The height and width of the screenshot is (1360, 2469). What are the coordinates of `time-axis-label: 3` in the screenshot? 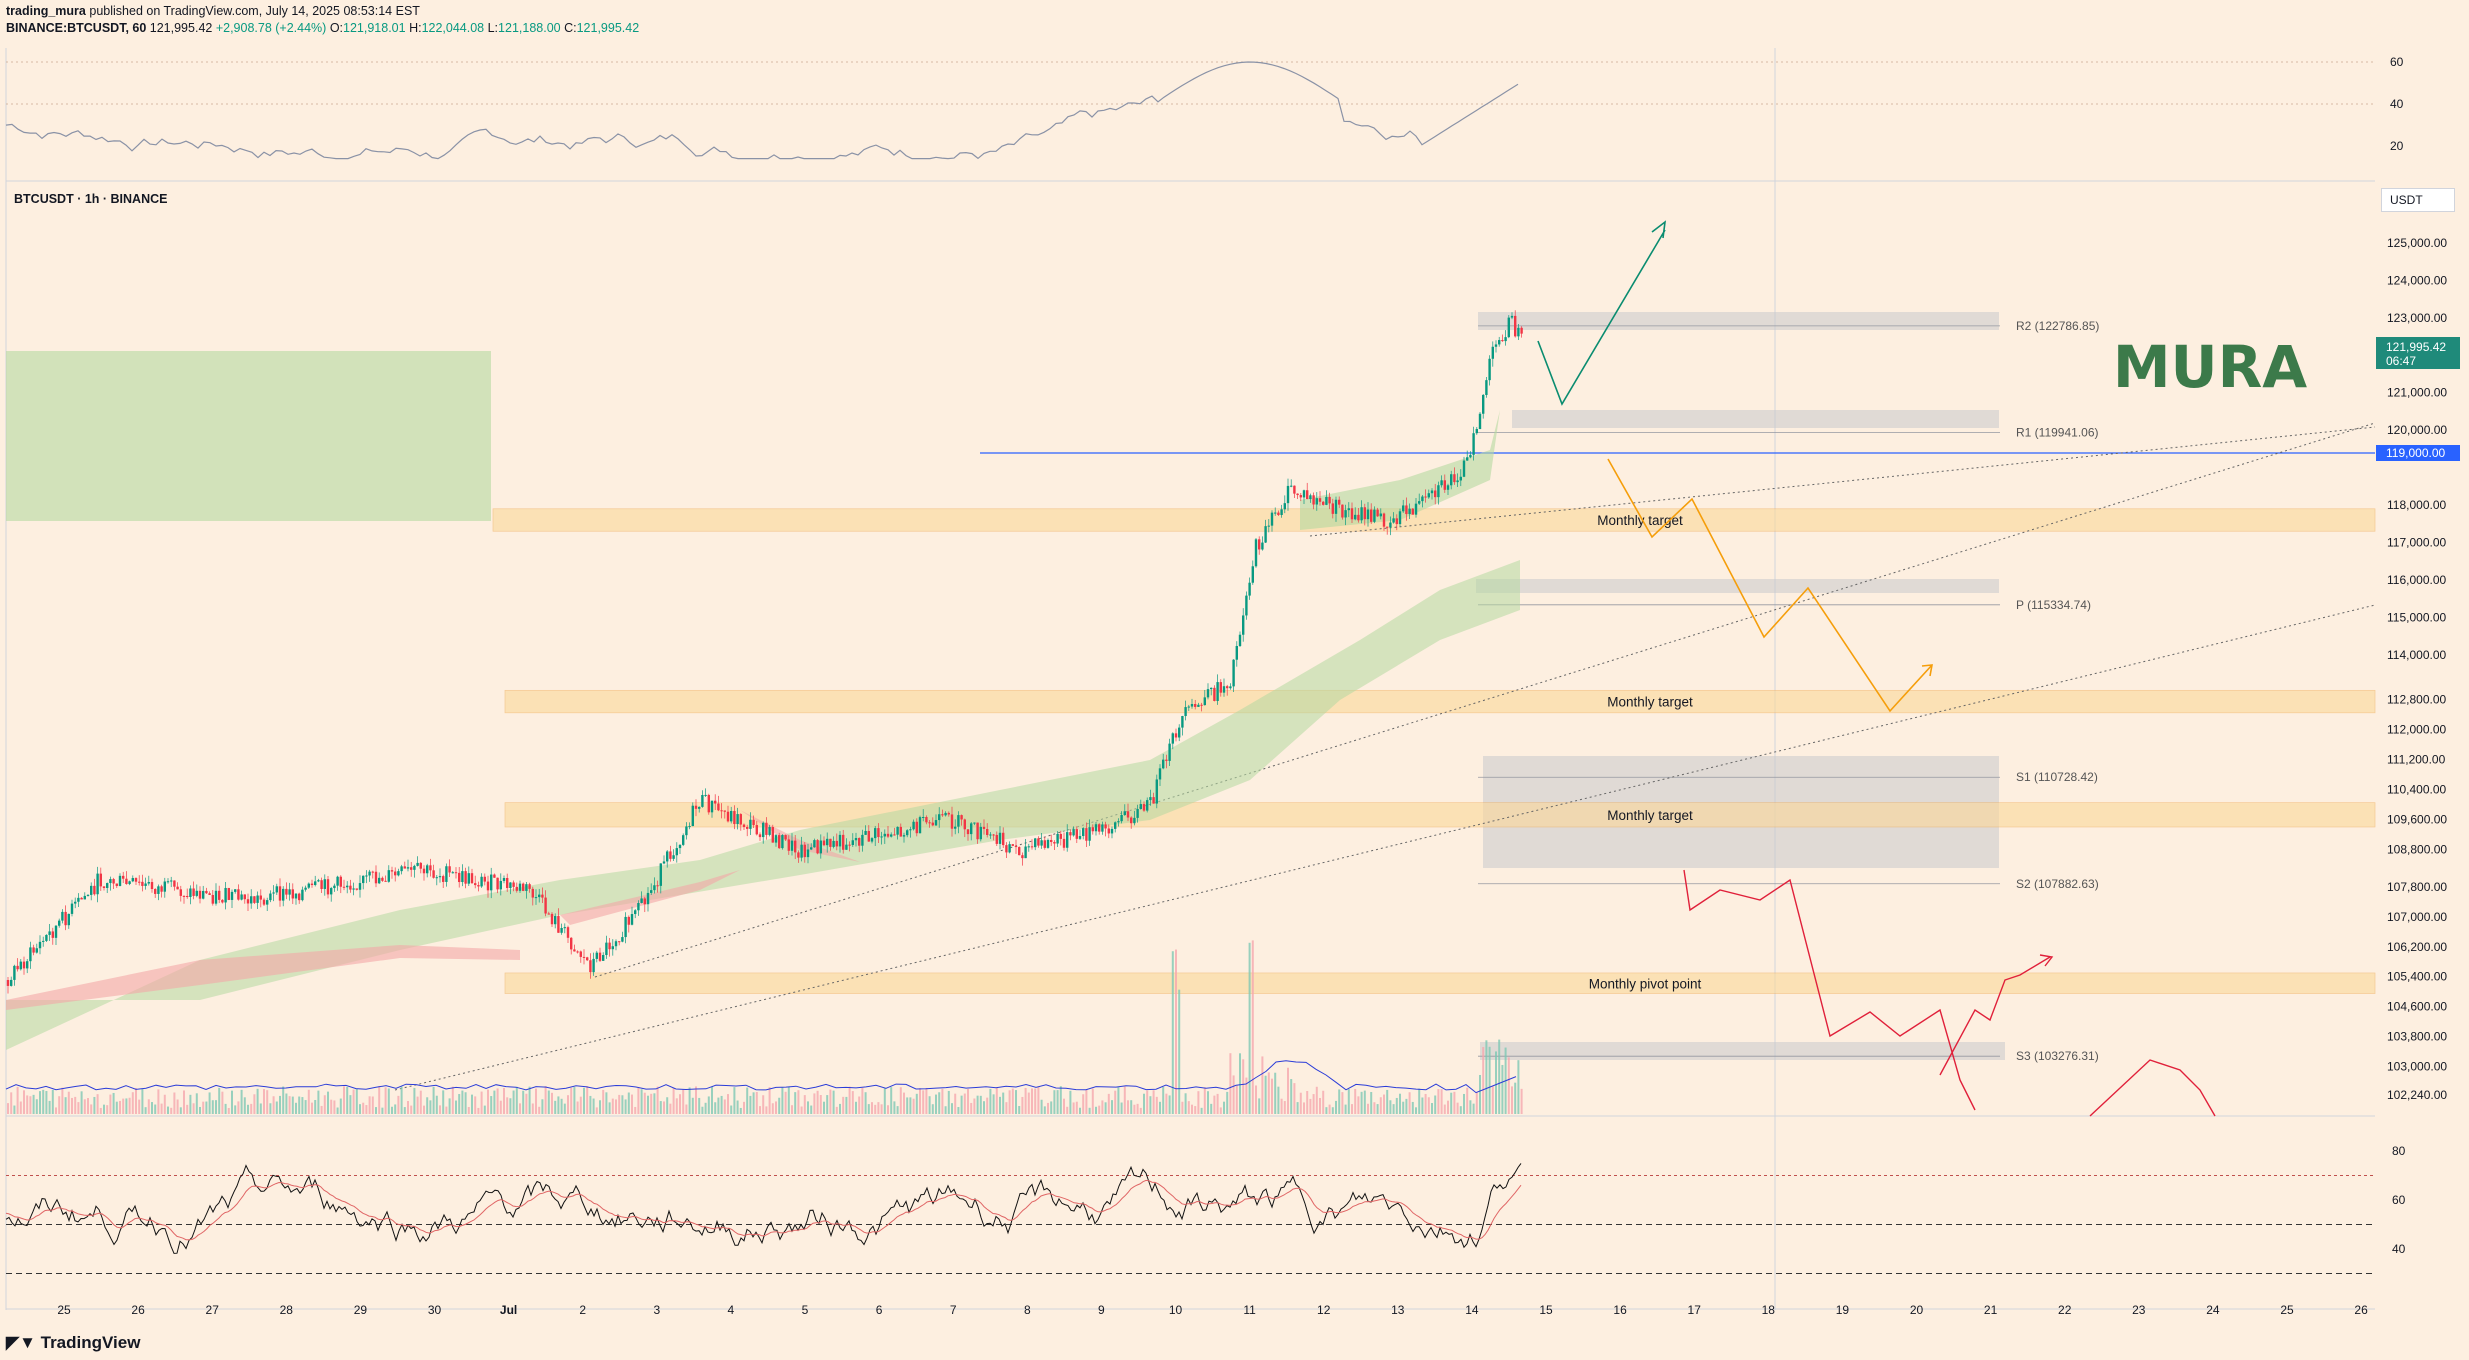 It's located at (656, 1310).